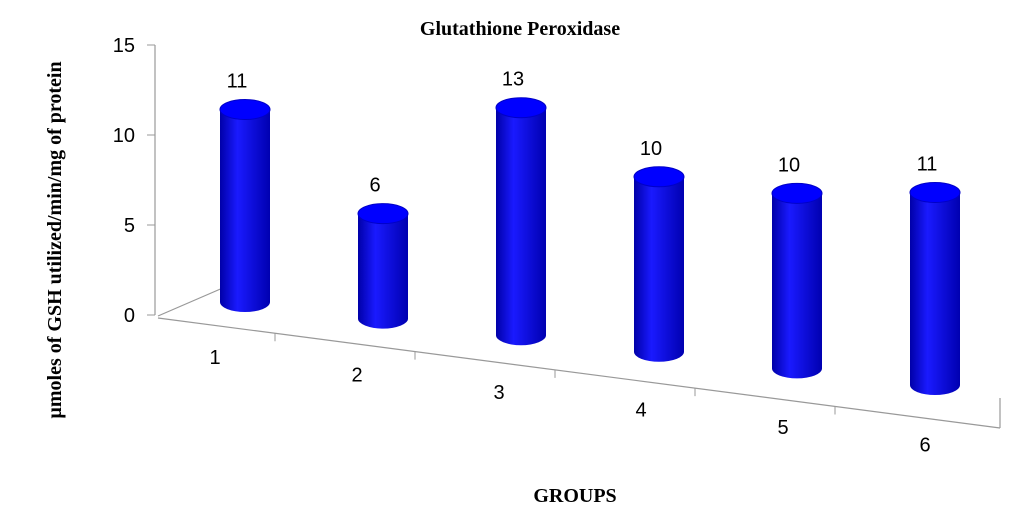 This screenshot has width=1010, height=508. What do you see at coordinates (124, 136) in the screenshot?
I see `y-tick-label: 10` at bounding box center [124, 136].